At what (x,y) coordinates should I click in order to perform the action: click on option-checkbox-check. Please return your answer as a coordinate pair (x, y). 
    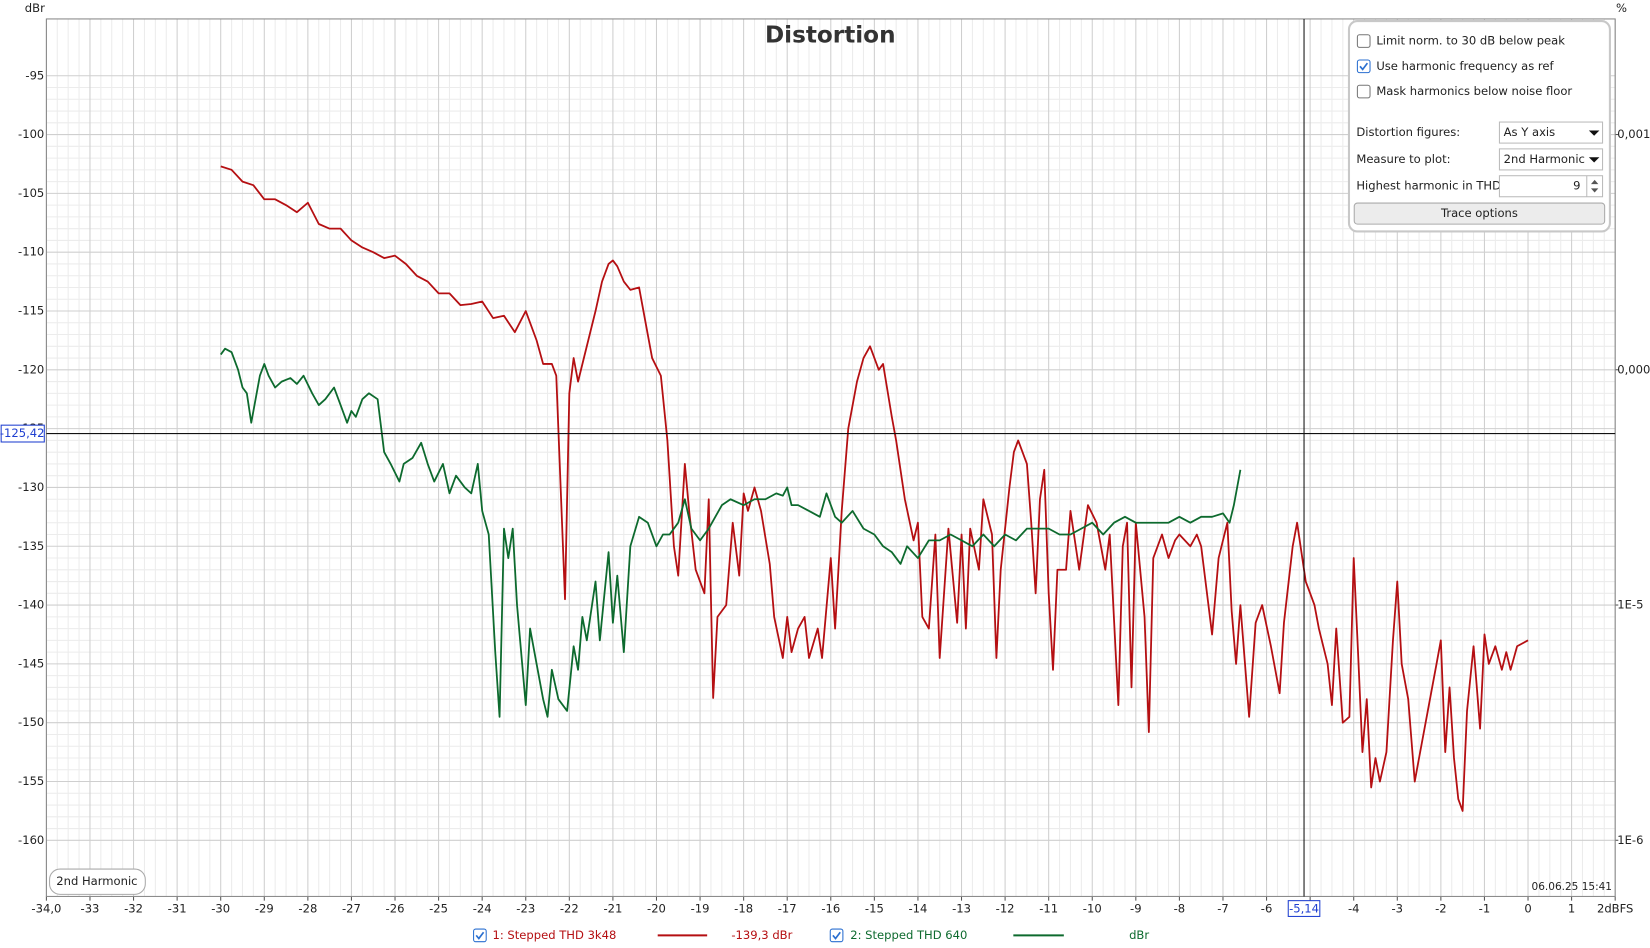
    Looking at the image, I should click on (1364, 66).